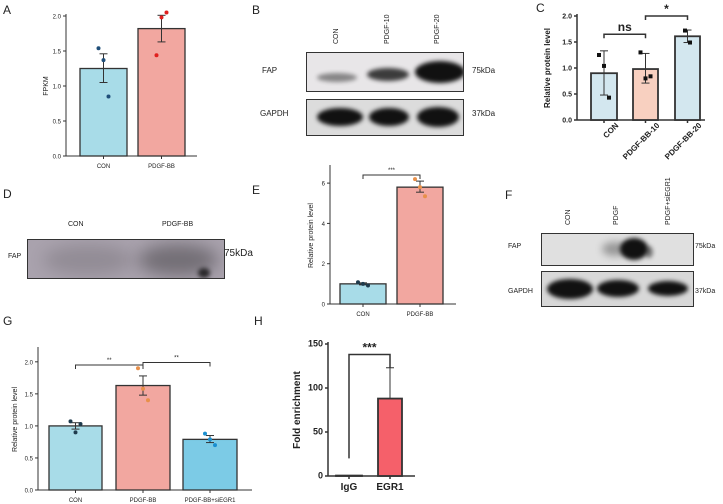  Describe the element at coordinates (46, 86) in the screenshot. I see `y-axis-label: FPKM` at that location.